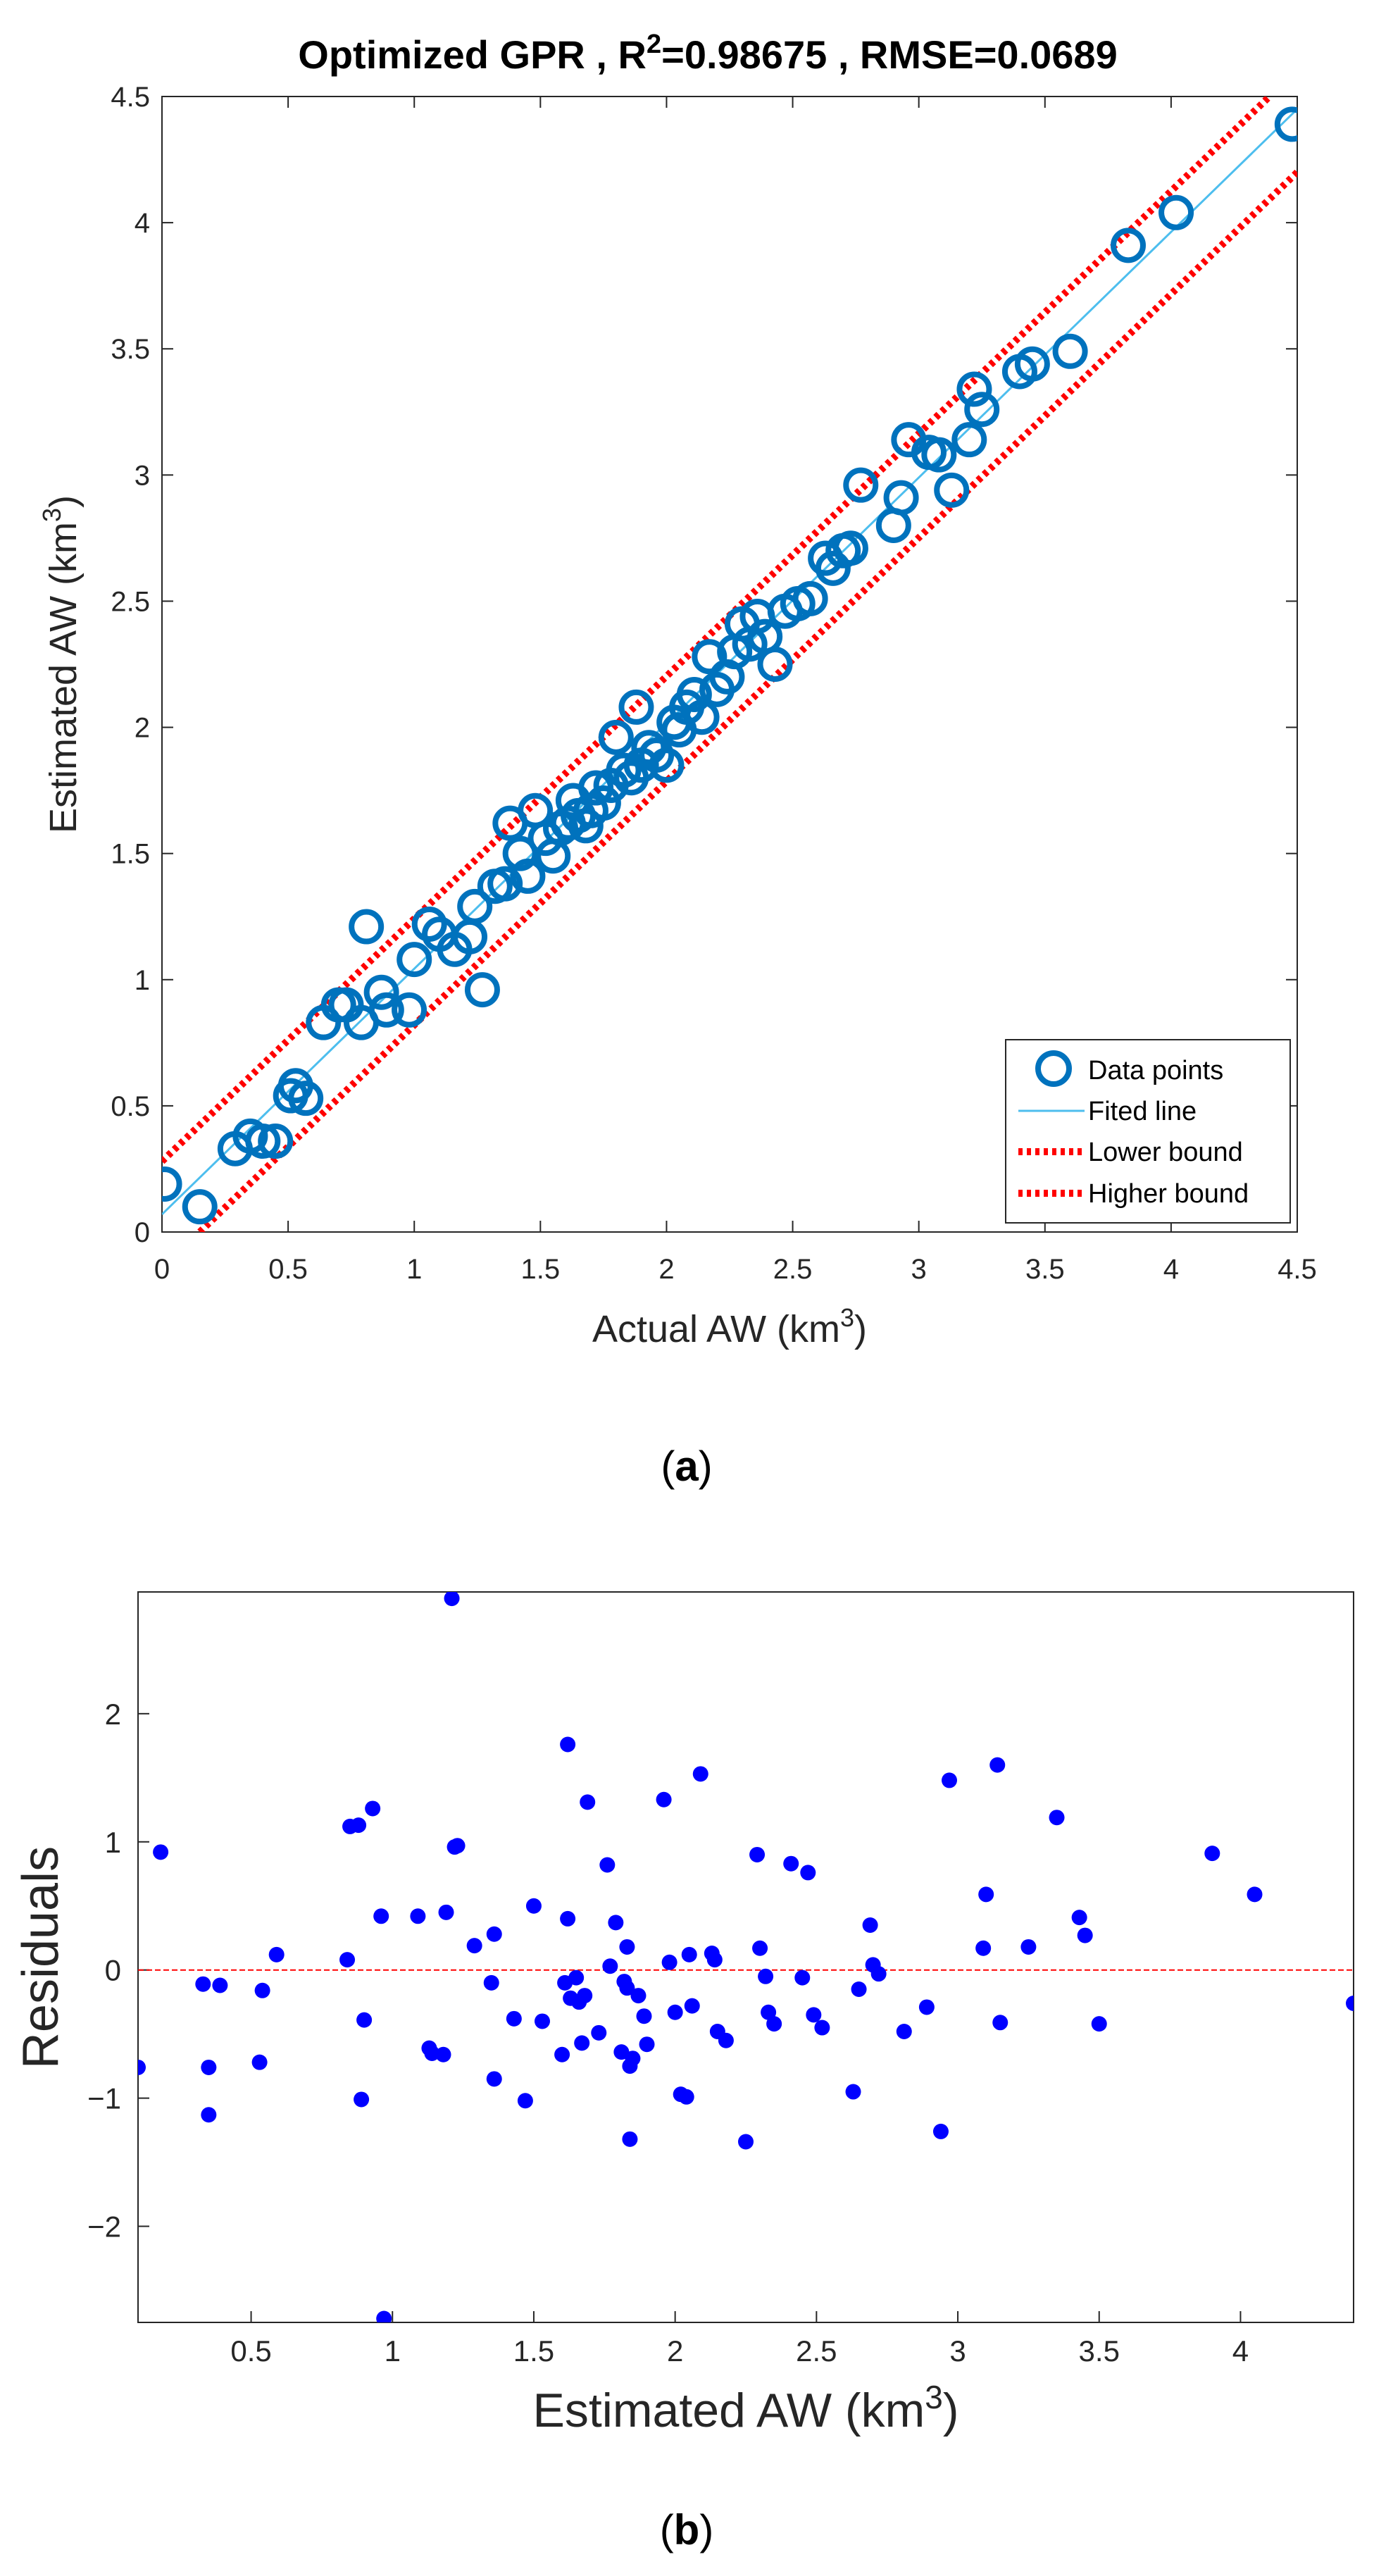  Describe the element at coordinates (919, 1269) in the screenshot. I see `x-tick-label: 3` at that location.